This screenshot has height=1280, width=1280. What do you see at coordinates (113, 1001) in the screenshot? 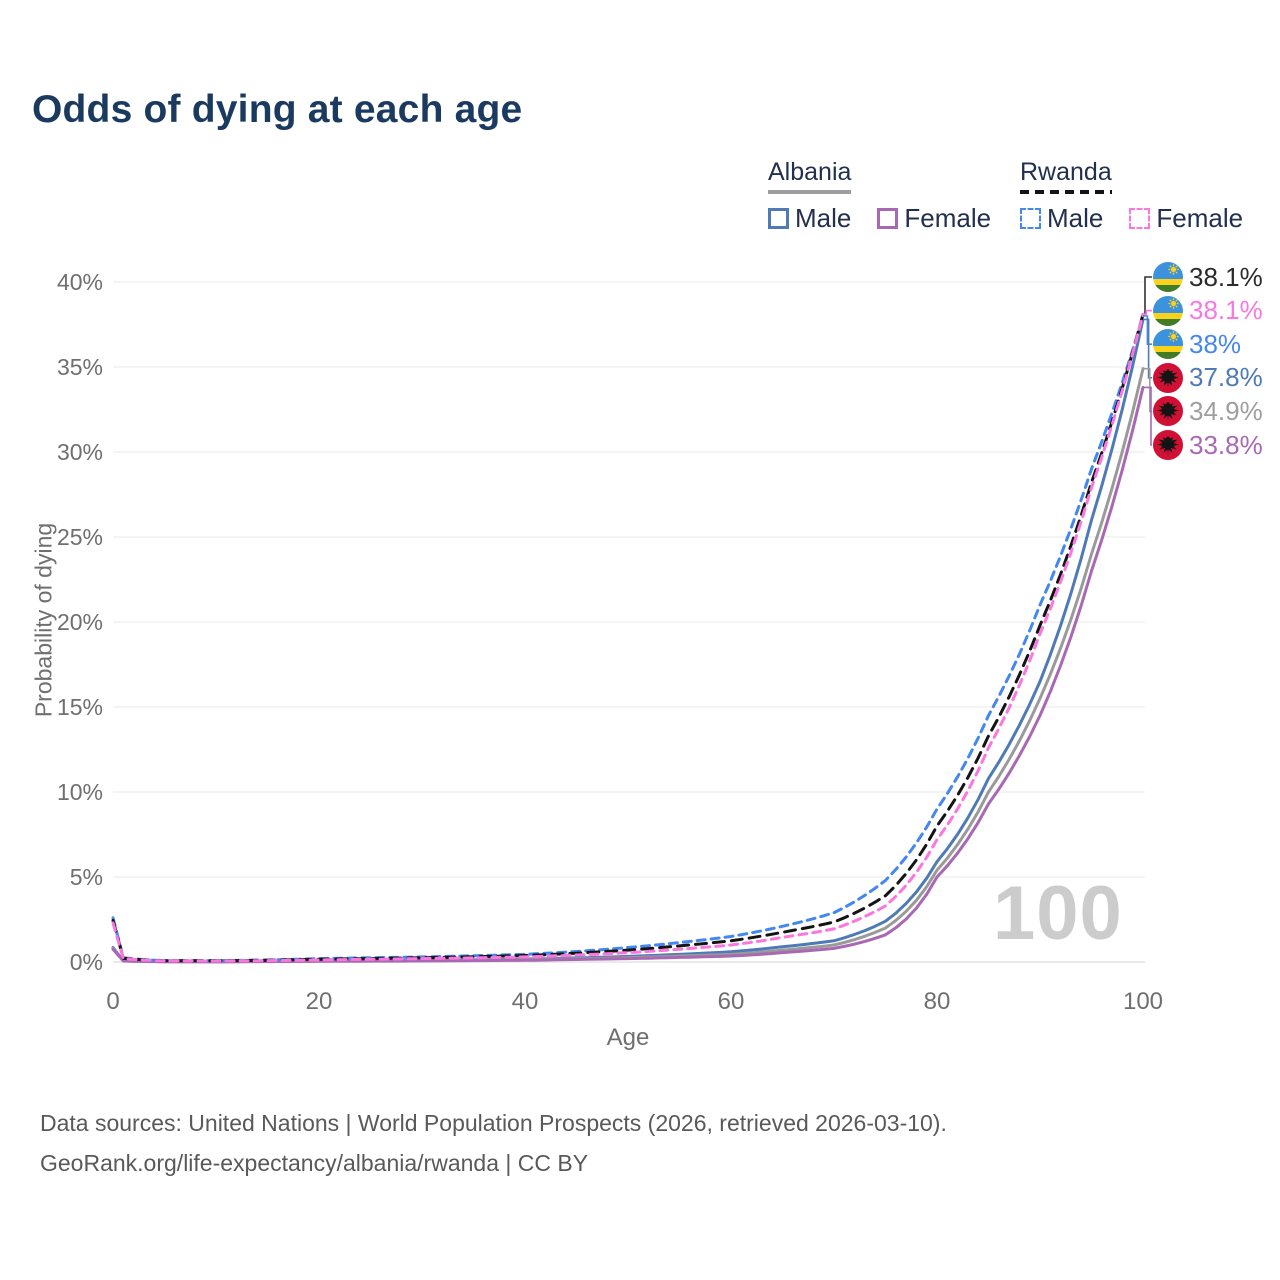
I see `x-tick-label: 0` at bounding box center [113, 1001].